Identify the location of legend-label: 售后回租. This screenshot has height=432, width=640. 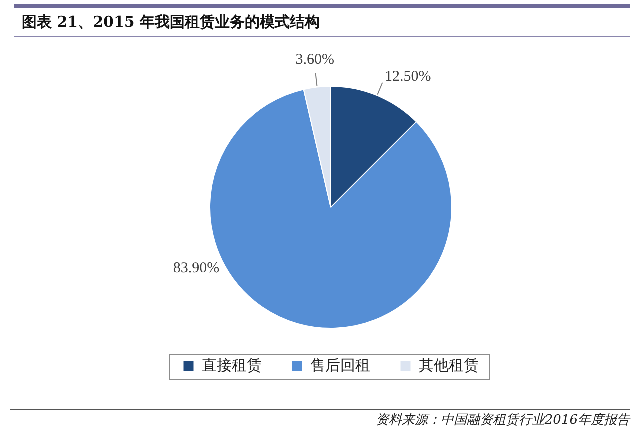
(340, 365).